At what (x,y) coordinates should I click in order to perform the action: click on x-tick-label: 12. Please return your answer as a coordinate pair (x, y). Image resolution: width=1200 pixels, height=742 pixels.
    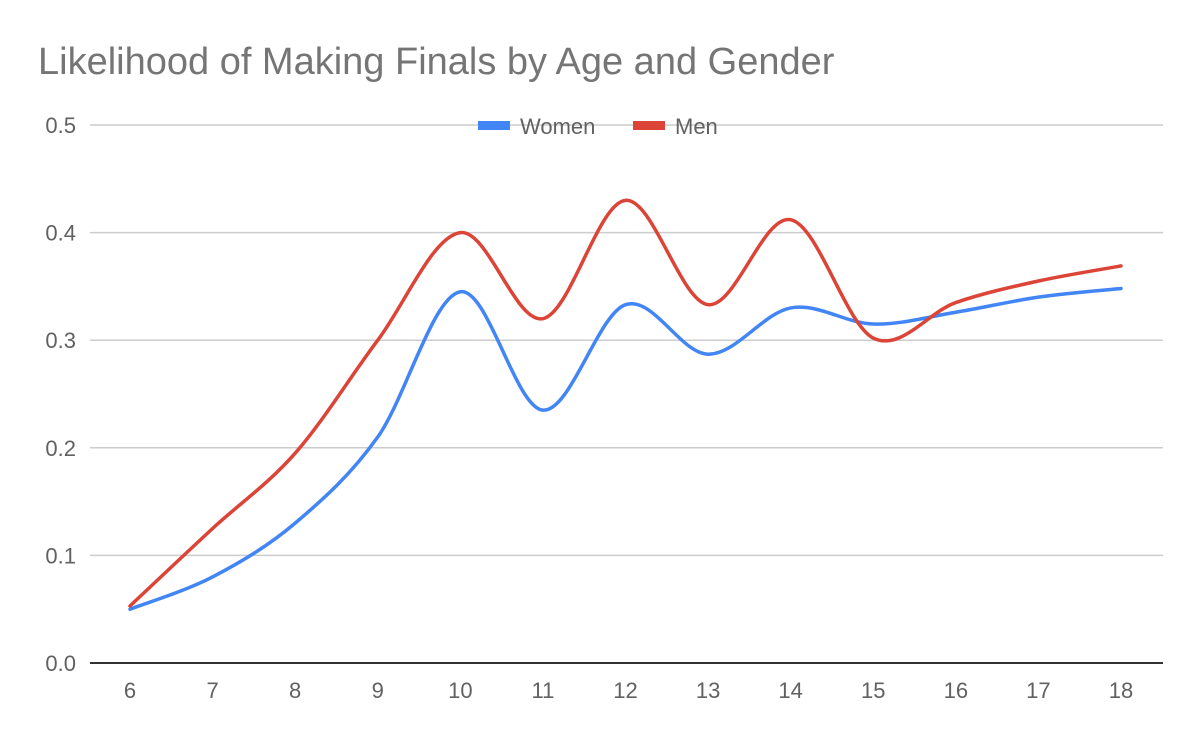
    Looking at the image, I should click on (625, 690).